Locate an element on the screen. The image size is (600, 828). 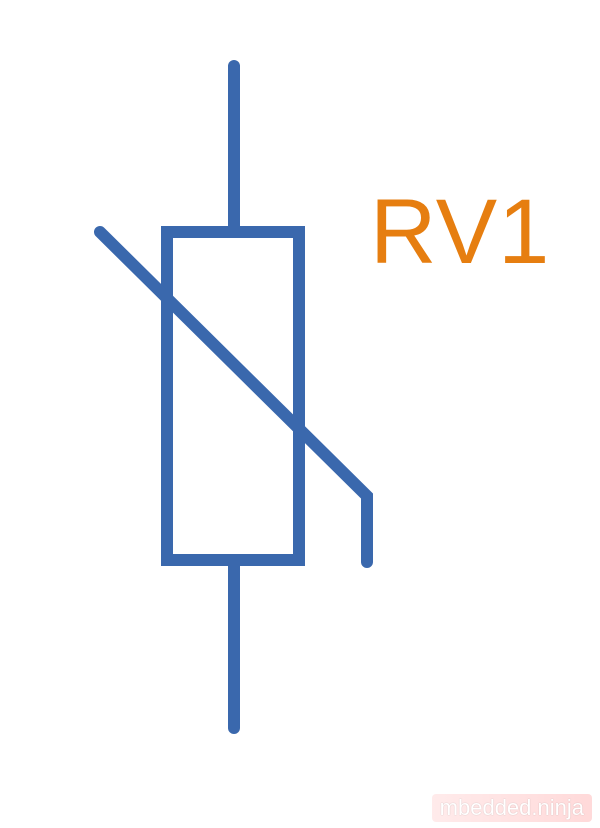
watermark-text: mbedded.ninja is located at coordinates (511, 807).